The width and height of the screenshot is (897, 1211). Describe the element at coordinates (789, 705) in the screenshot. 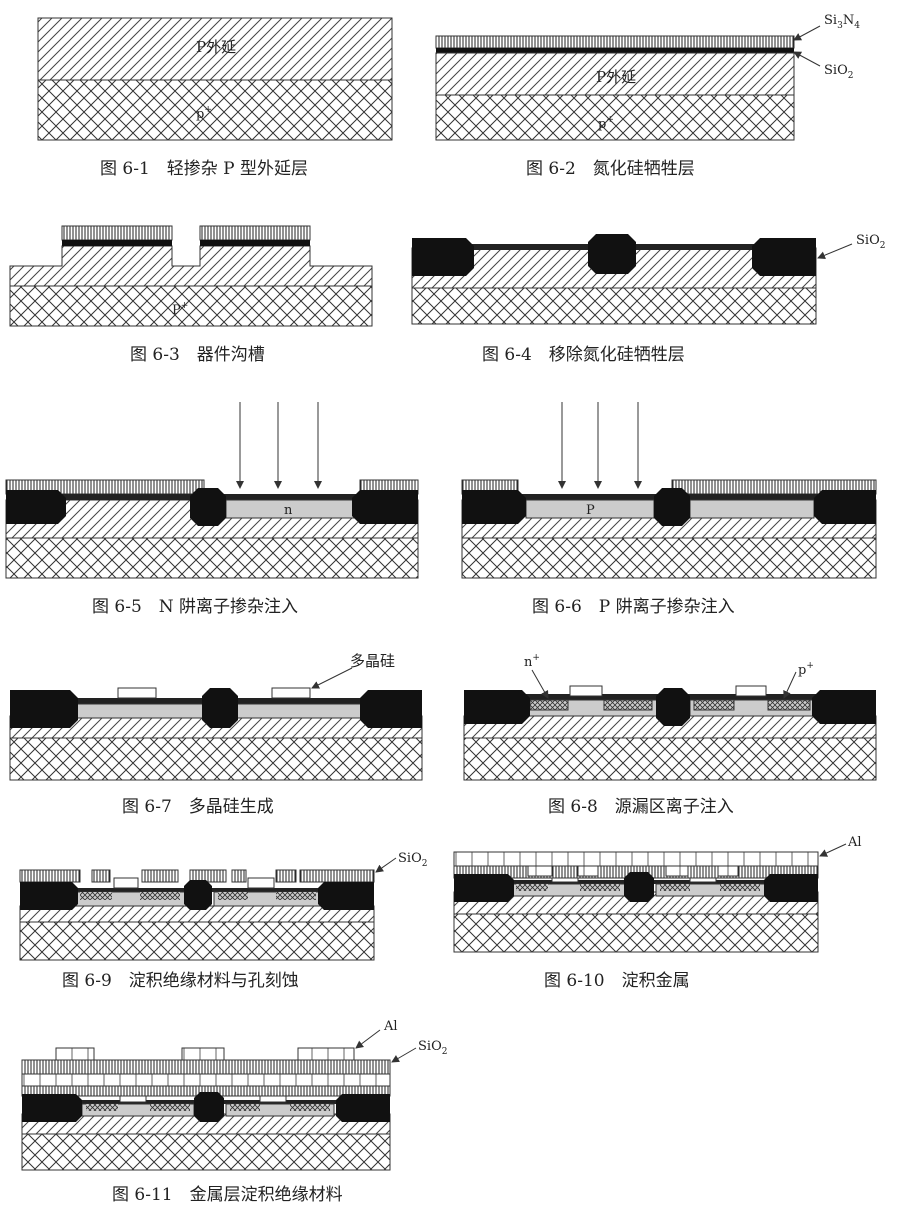

I see `p-plus-drain` at that location.